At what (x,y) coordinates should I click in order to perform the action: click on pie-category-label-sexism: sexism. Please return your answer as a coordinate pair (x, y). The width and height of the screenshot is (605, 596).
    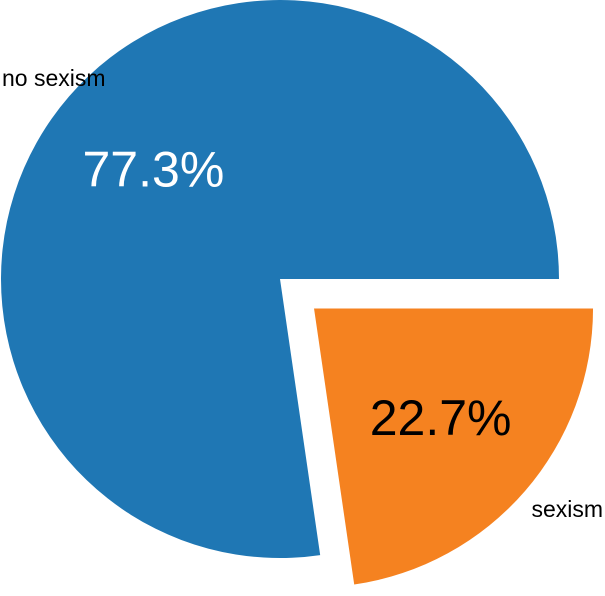
    Looking at the image, I should click on (567, 509).